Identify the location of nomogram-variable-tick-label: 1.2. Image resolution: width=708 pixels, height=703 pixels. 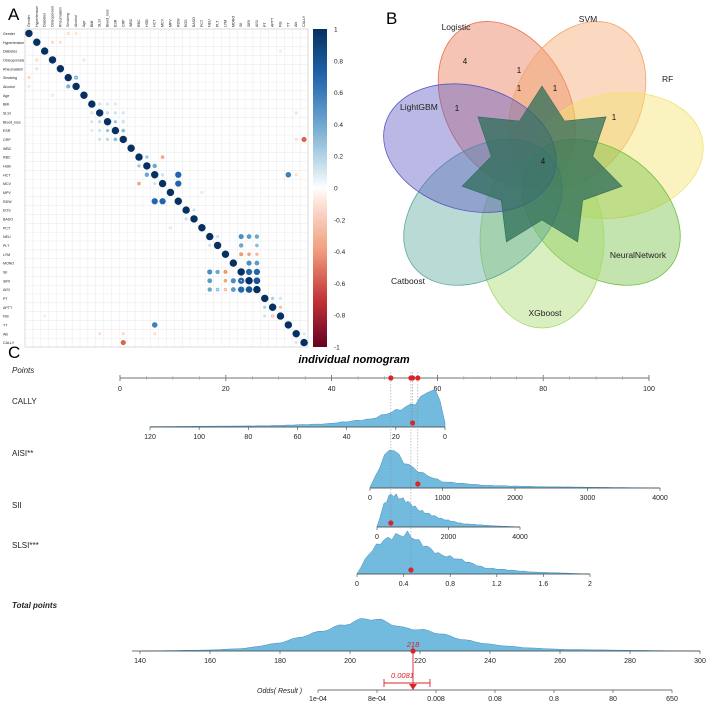
(497, 584).